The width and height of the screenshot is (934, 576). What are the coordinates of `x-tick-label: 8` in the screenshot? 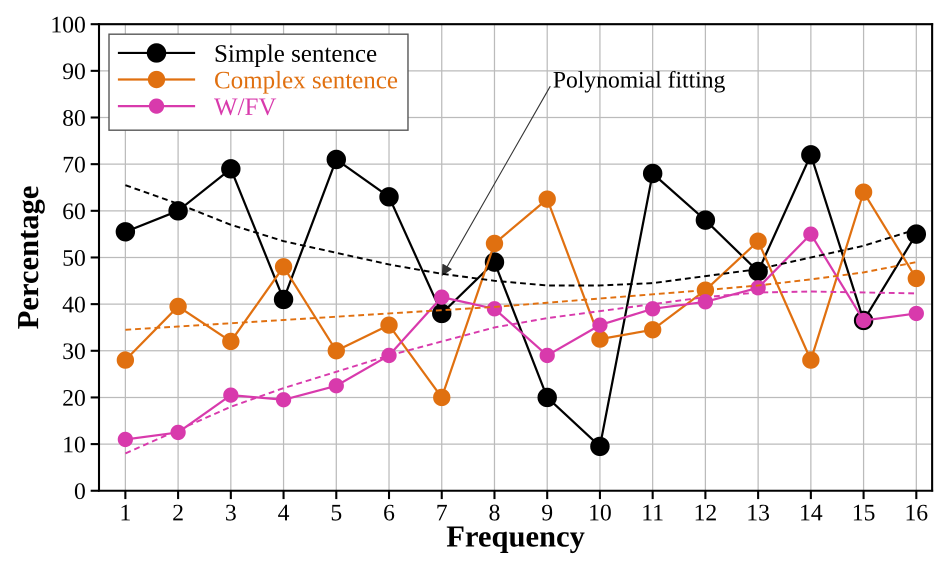 It's located at (494, 512).